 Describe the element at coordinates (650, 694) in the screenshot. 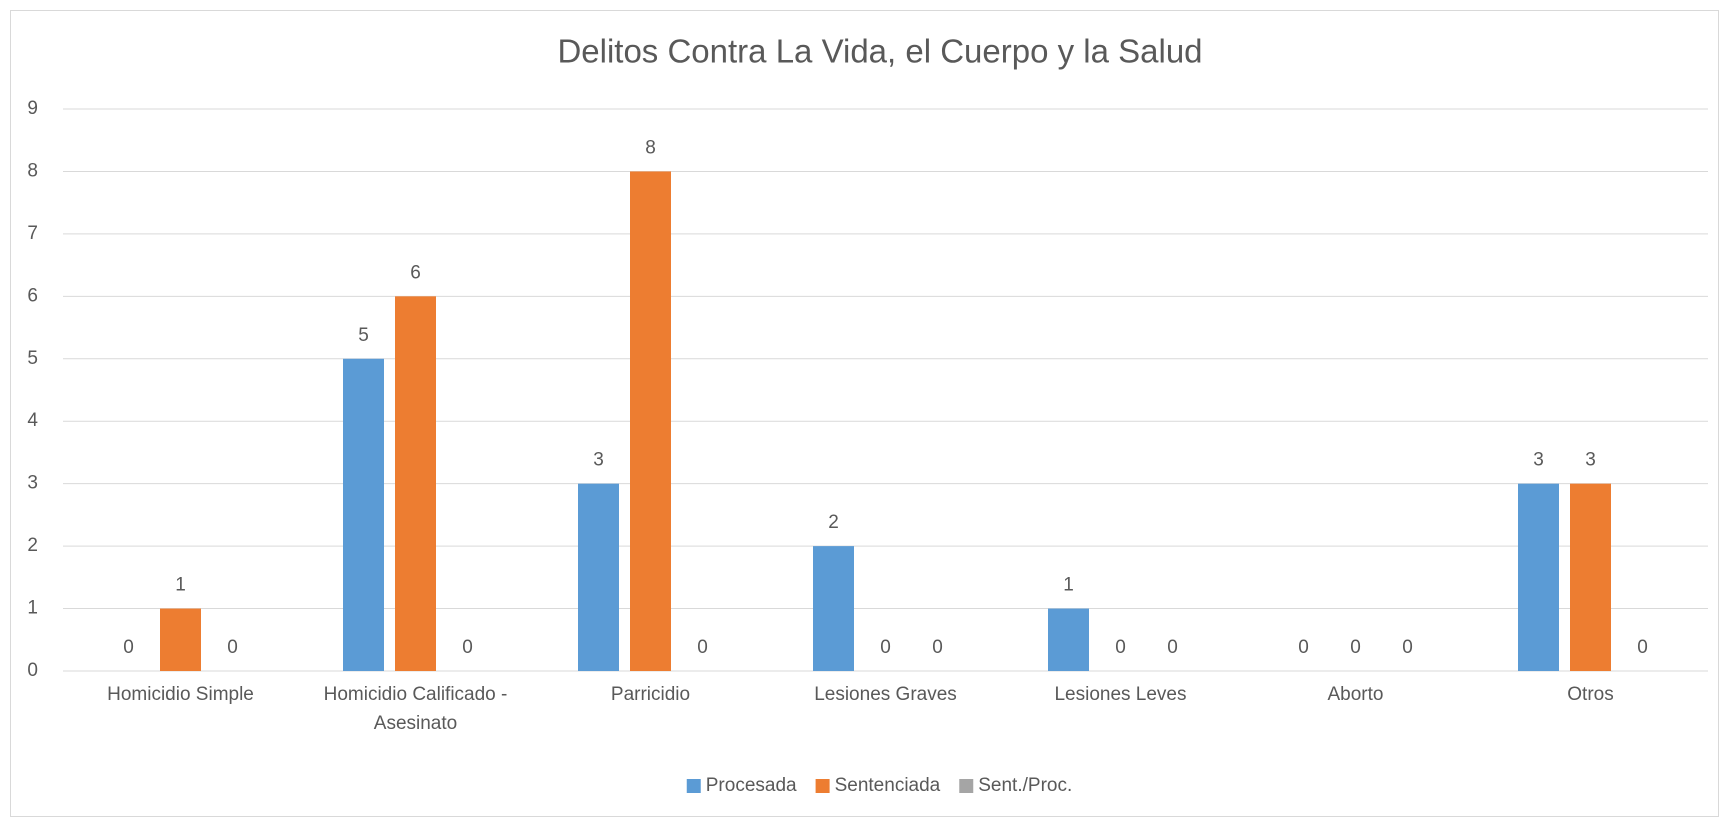

I see `x-tick-label: Parricidio` at that location.